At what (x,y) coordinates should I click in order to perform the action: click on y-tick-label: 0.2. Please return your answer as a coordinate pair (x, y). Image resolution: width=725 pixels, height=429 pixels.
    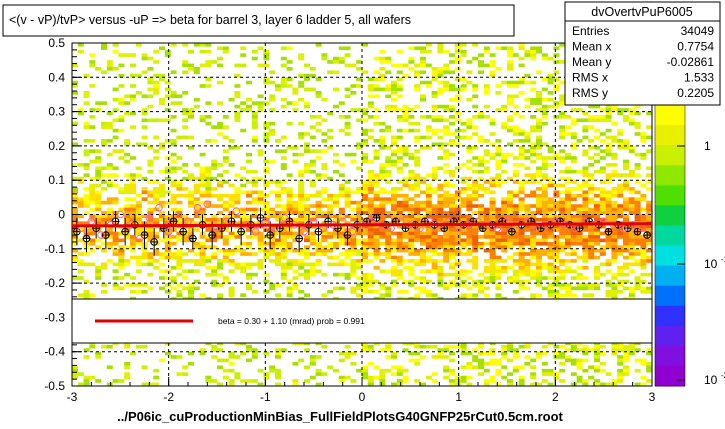
    Looking at the image, I should click on (56, 146).